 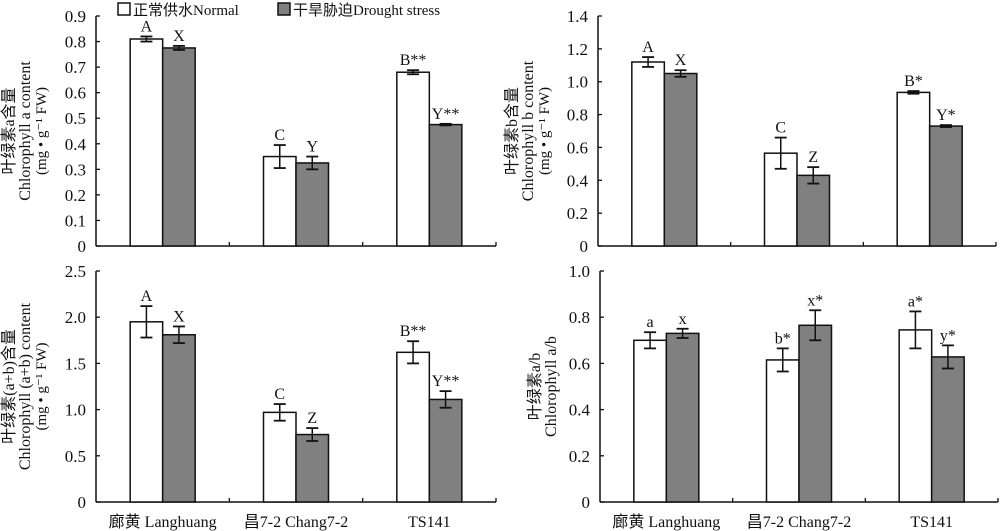 What do you see at coordinates (528, 130) in the screenshot?
I see `y-label: Chlorophyll b content` at bounding box center [528, 130].